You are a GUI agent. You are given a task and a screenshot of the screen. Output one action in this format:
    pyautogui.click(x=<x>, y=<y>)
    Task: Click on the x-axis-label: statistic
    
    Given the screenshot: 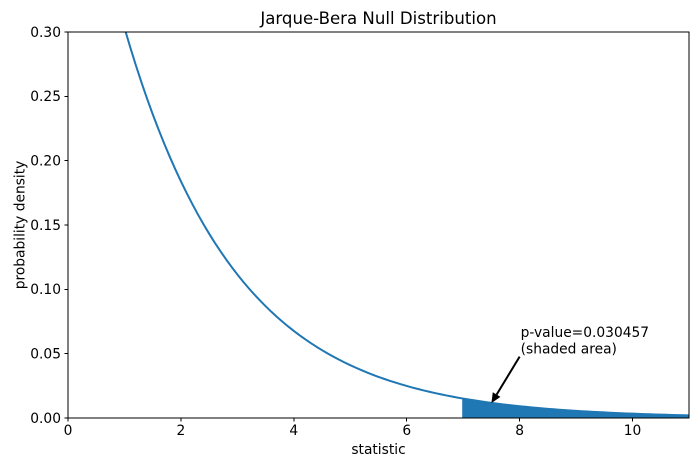 What is the action you would take?
    pyautogui.click(x=378, y=450)
    